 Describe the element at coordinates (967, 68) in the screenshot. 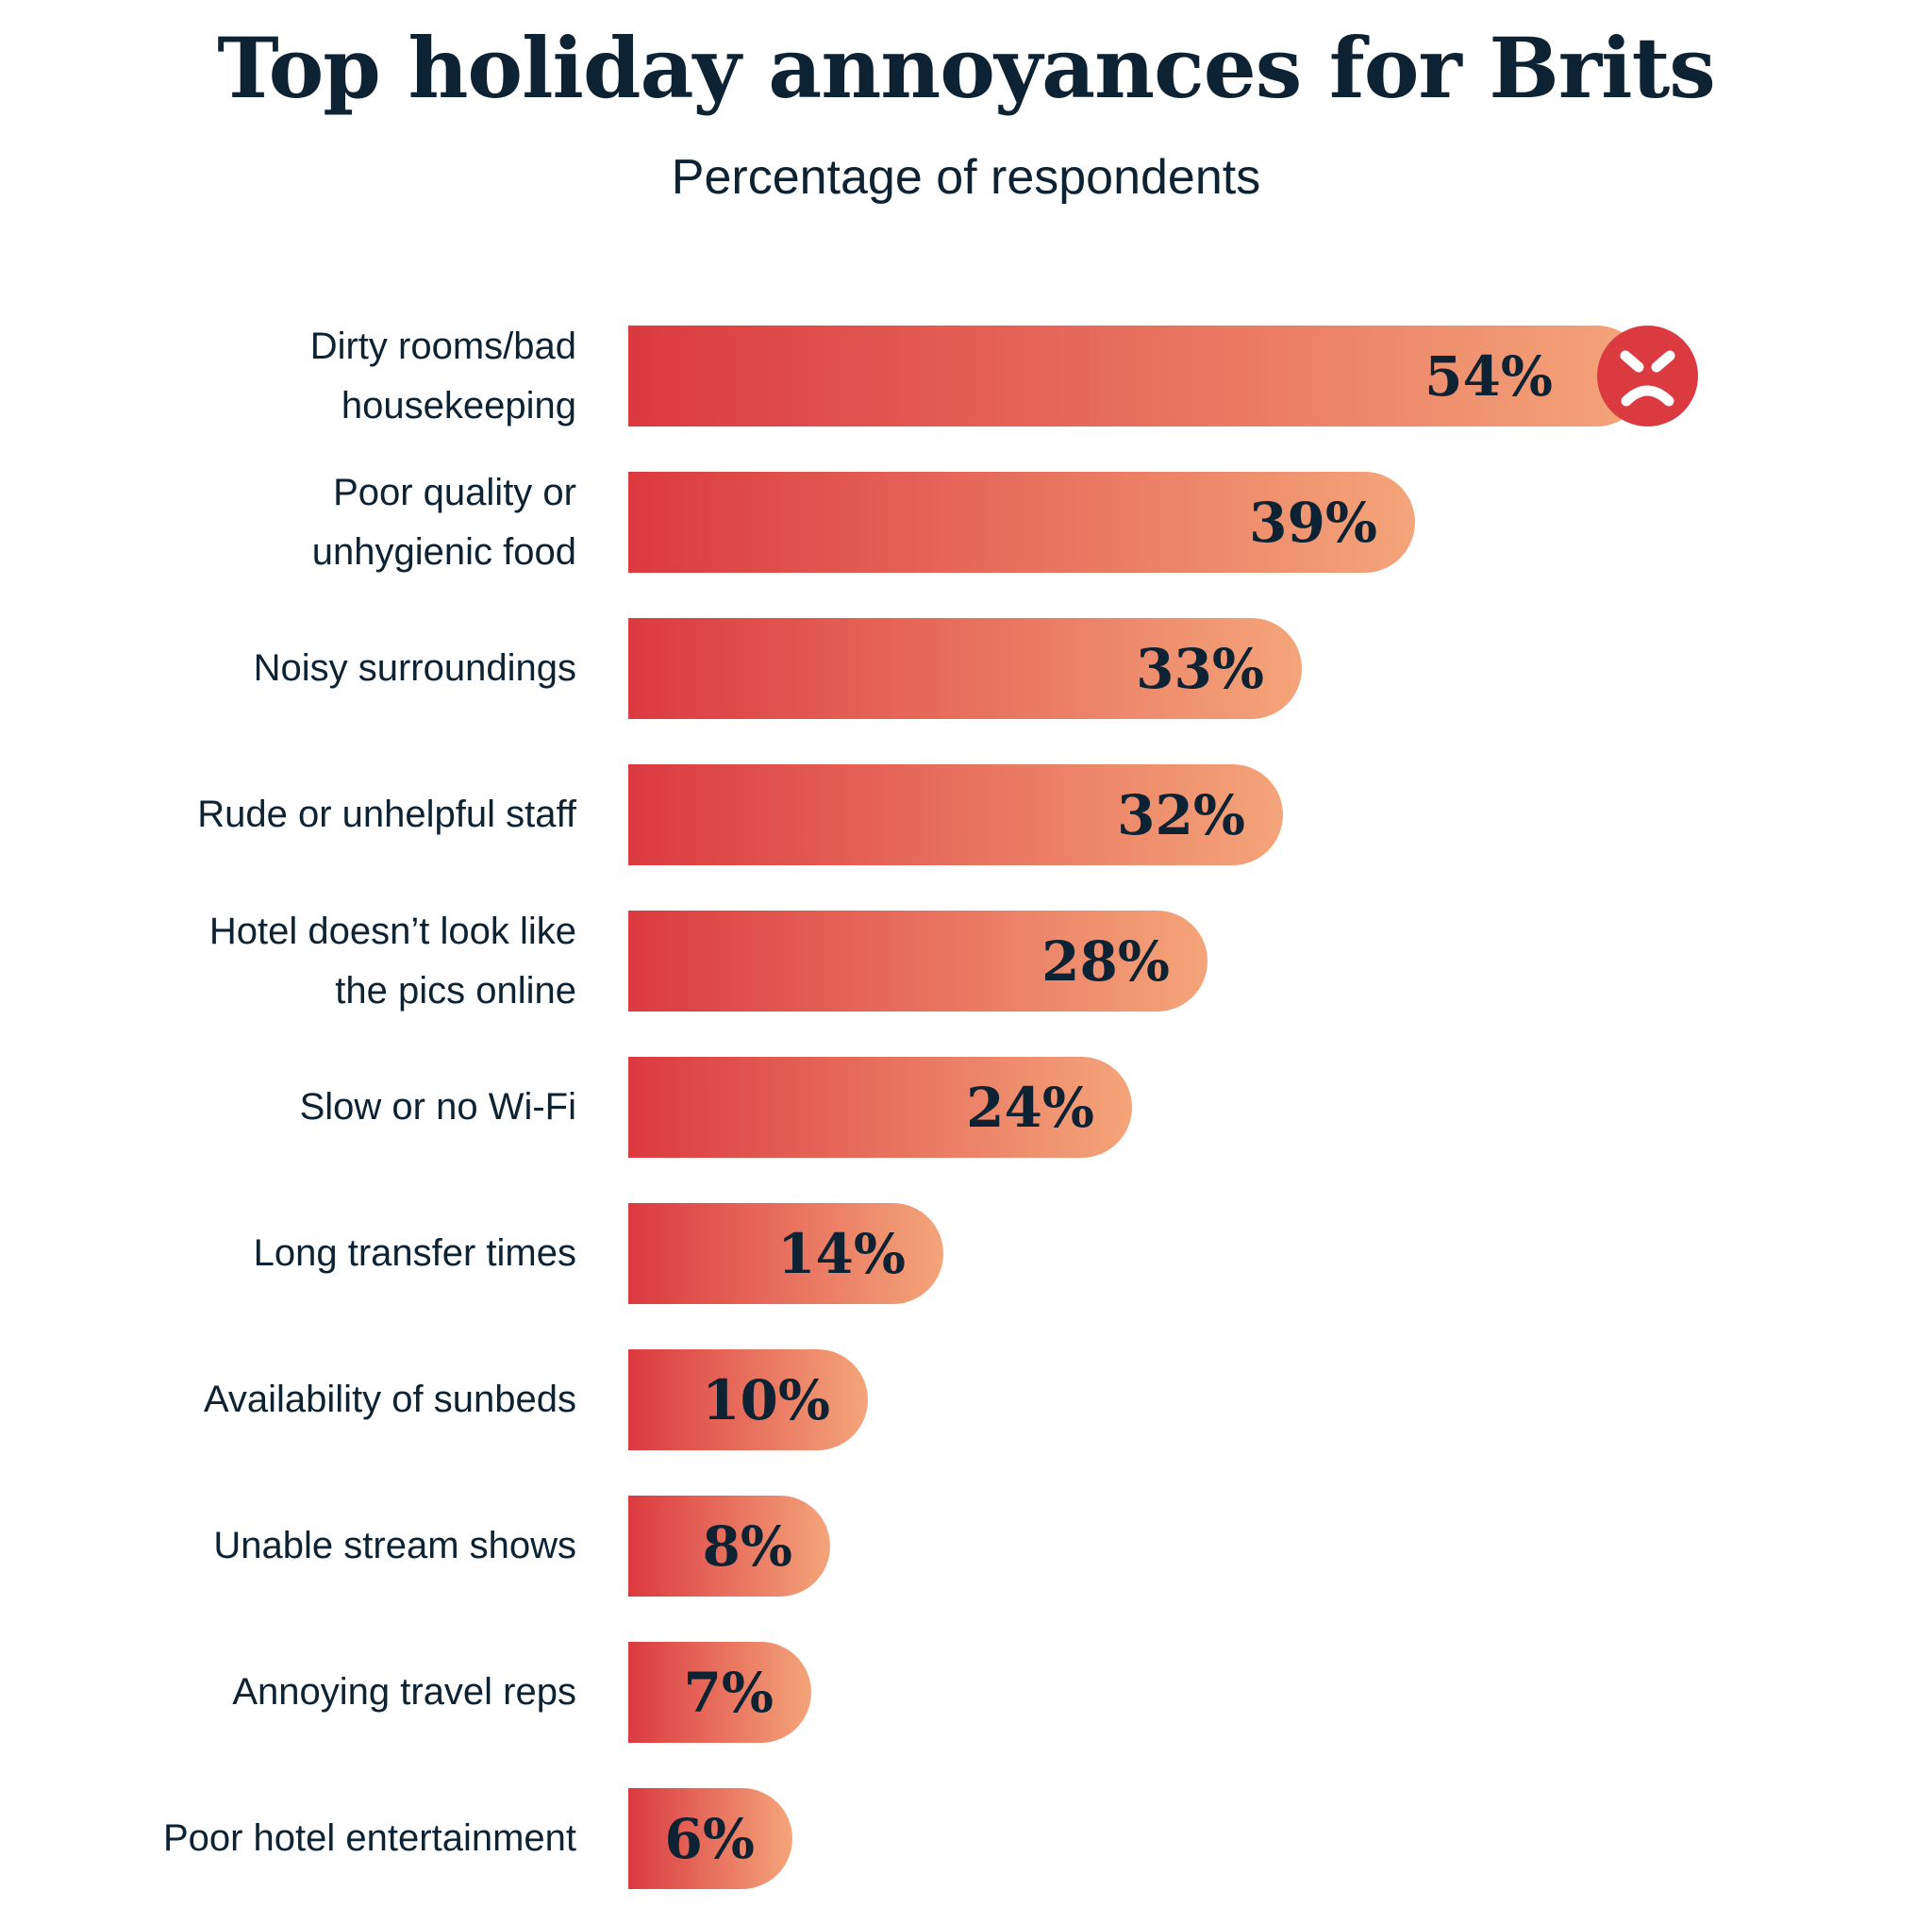

I see `chart-title: Top holiday annoyances for Brits` at that location.